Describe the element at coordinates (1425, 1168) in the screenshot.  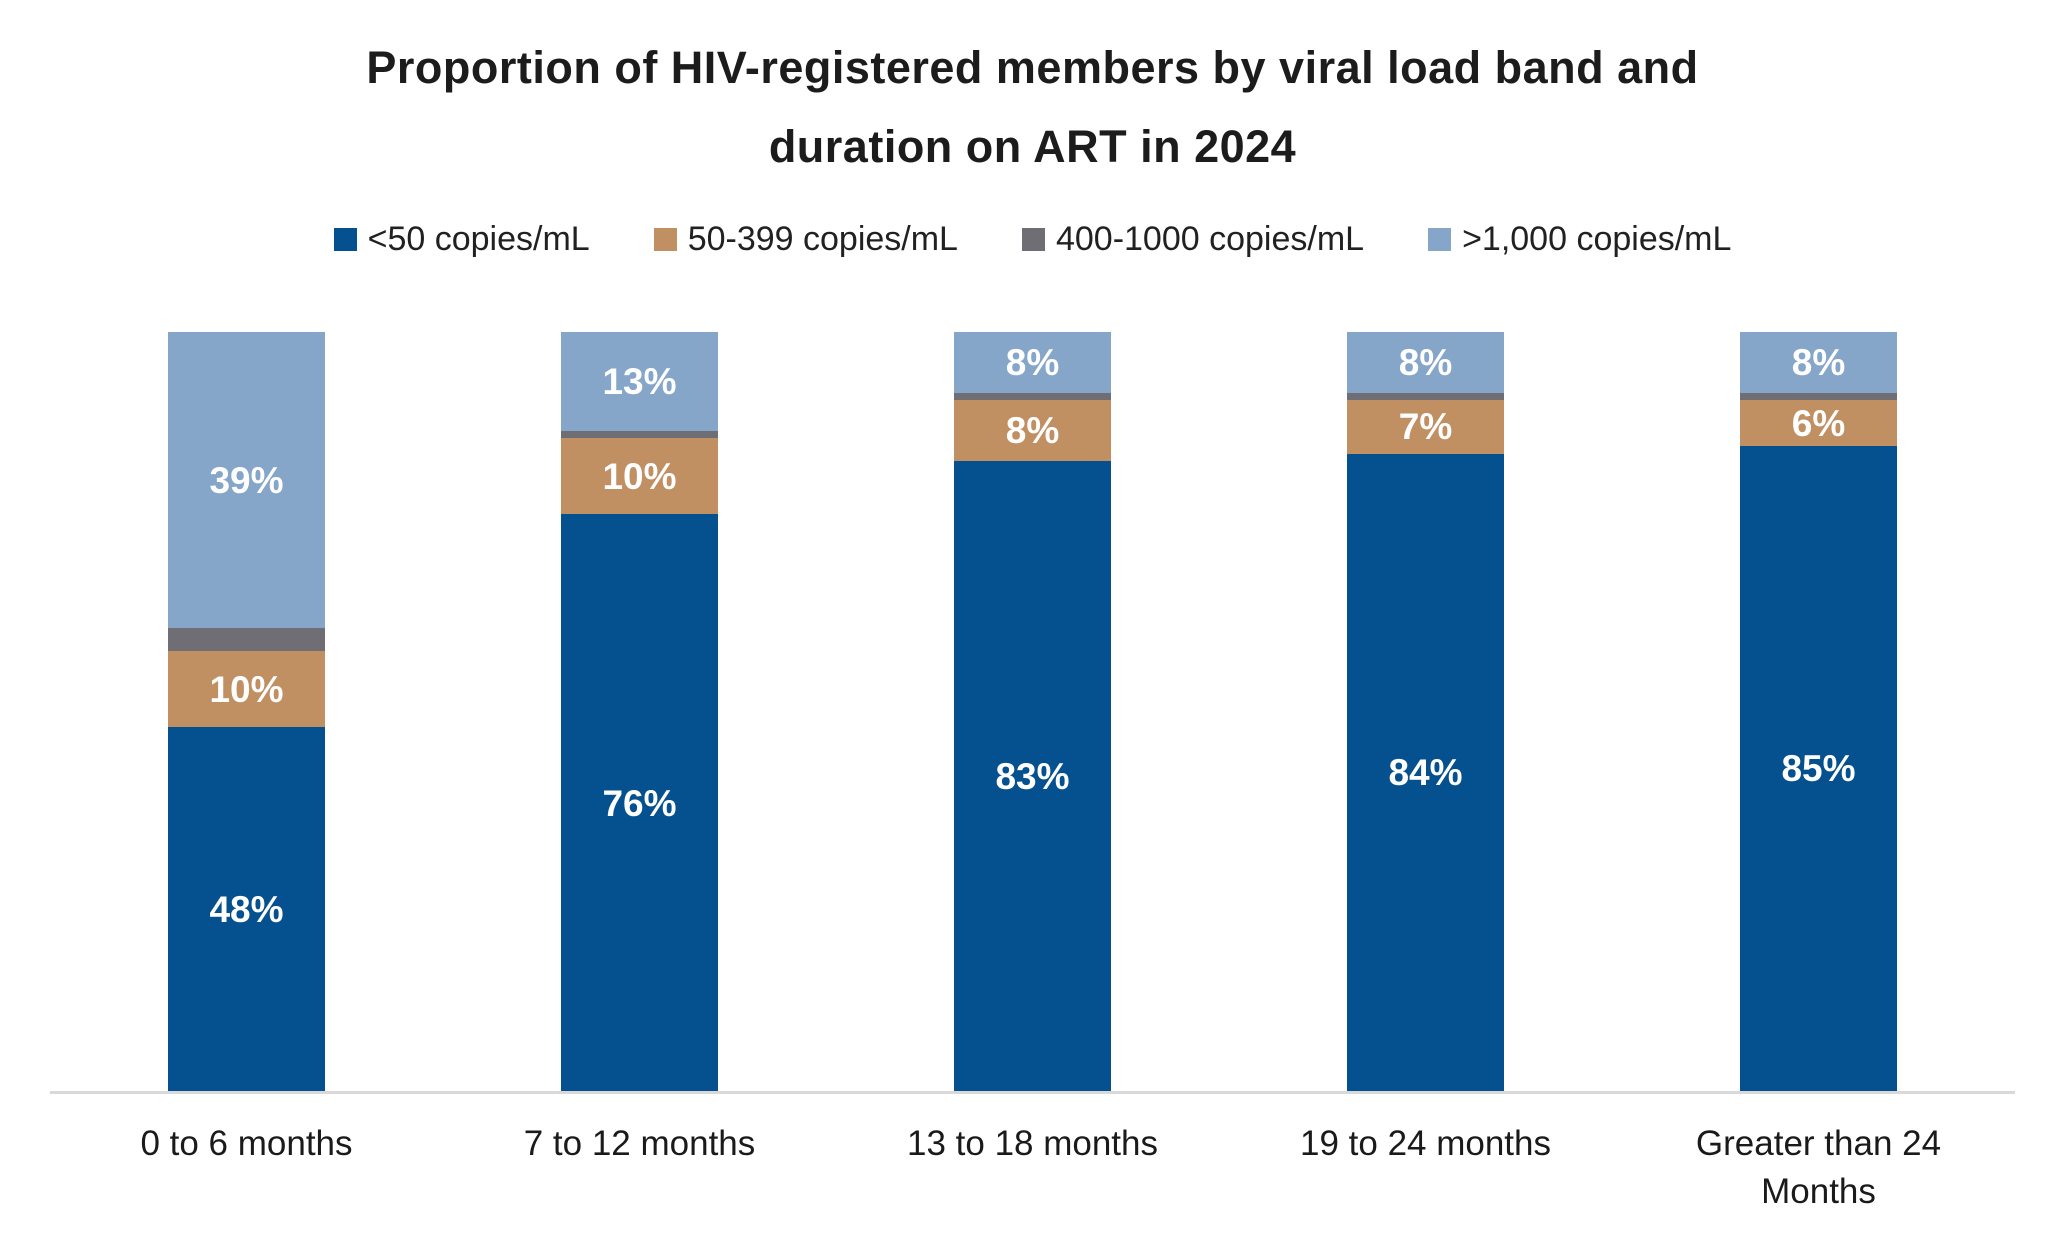
I see `x-axis-label-cell: 19 to 24 months` at that location.